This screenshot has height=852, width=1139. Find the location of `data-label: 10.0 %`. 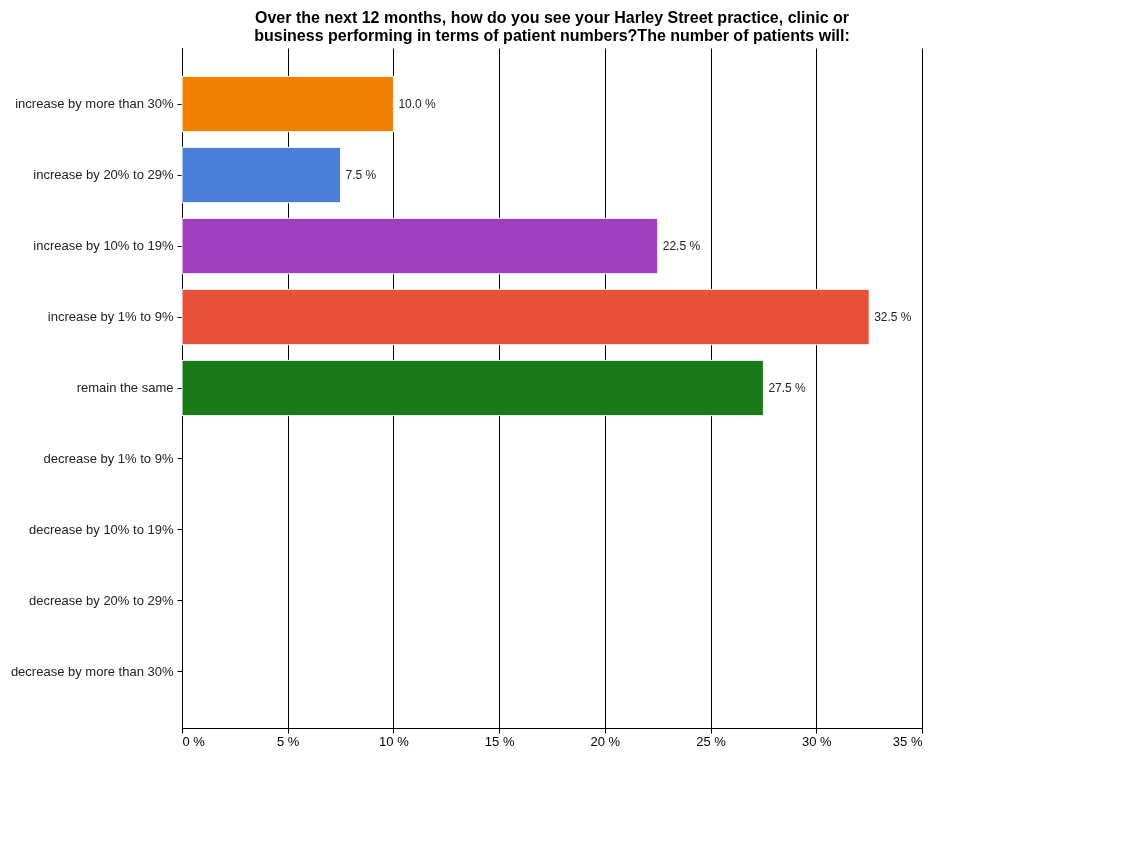

data-label: 10.0 % is located at coordinates (417, 104).